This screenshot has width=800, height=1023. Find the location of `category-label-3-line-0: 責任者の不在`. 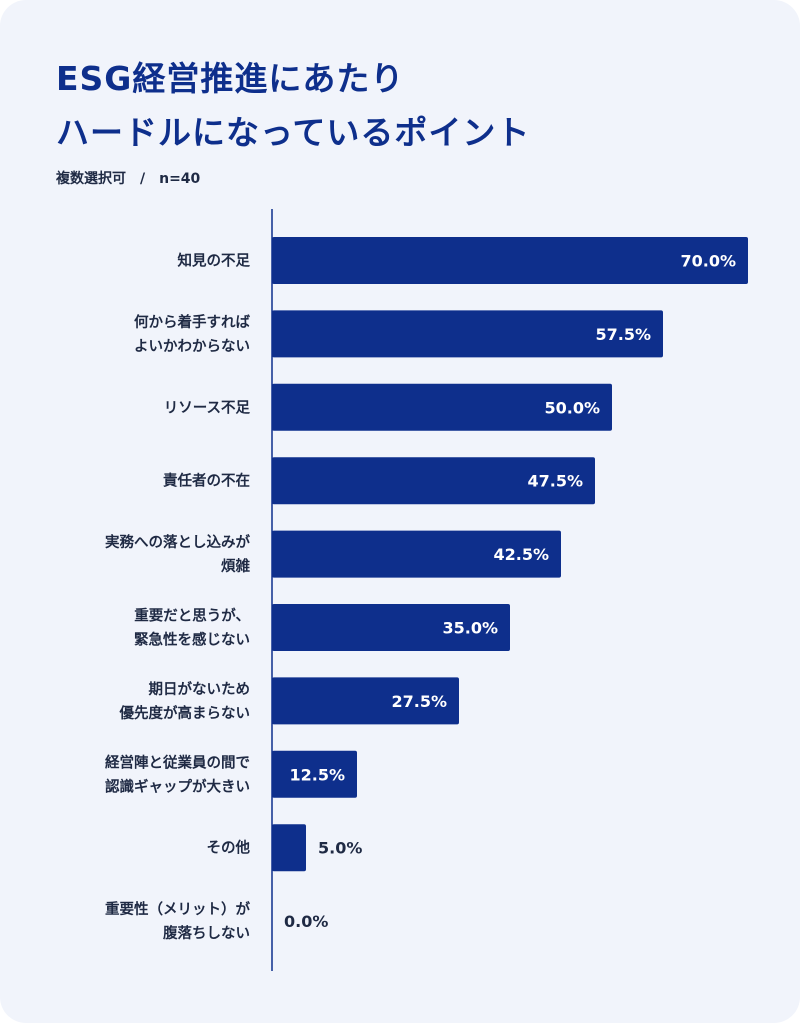

category-label-3-line-0: 責任者の不在 is located at coordinates (206, 481).